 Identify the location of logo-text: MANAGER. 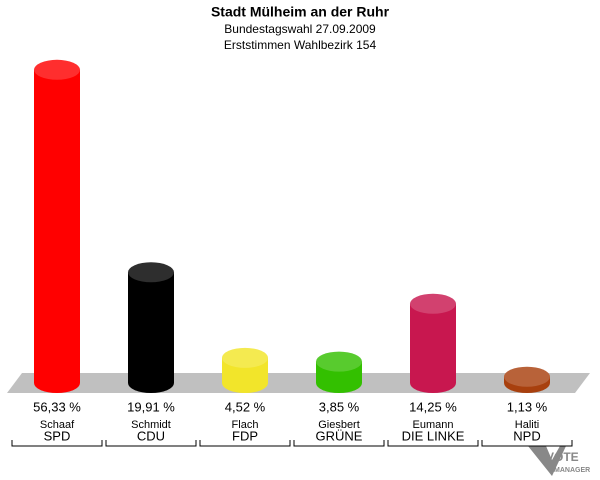
(572, 470).